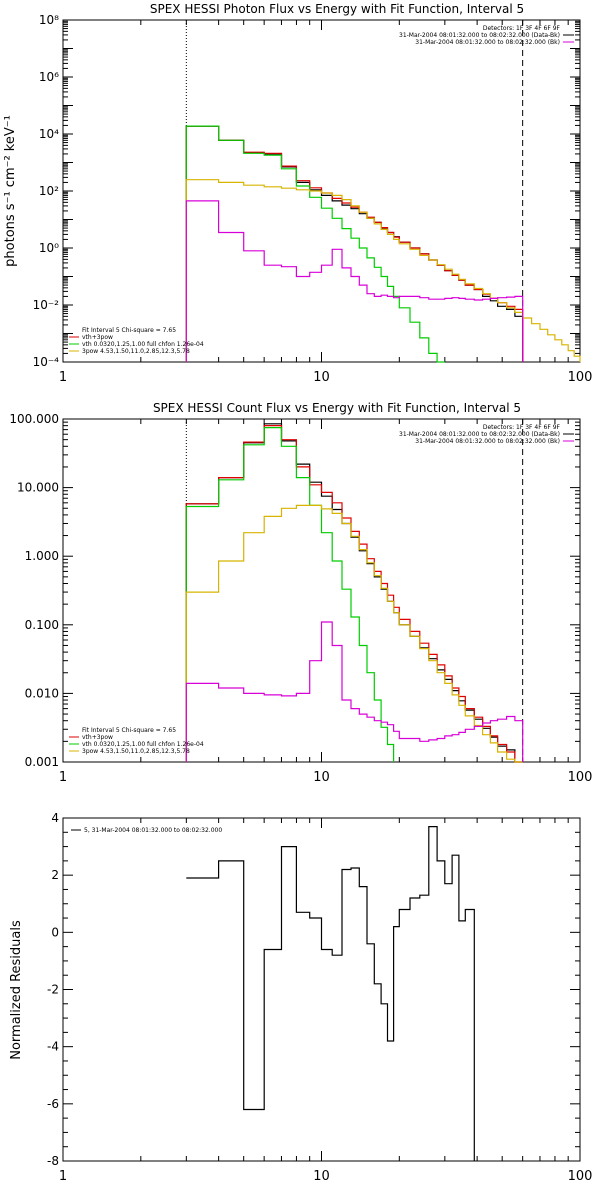 The height and width of the screenshot is (1200, 600). I want to click on y-tick-label: 10⁸, so click(49, 20).